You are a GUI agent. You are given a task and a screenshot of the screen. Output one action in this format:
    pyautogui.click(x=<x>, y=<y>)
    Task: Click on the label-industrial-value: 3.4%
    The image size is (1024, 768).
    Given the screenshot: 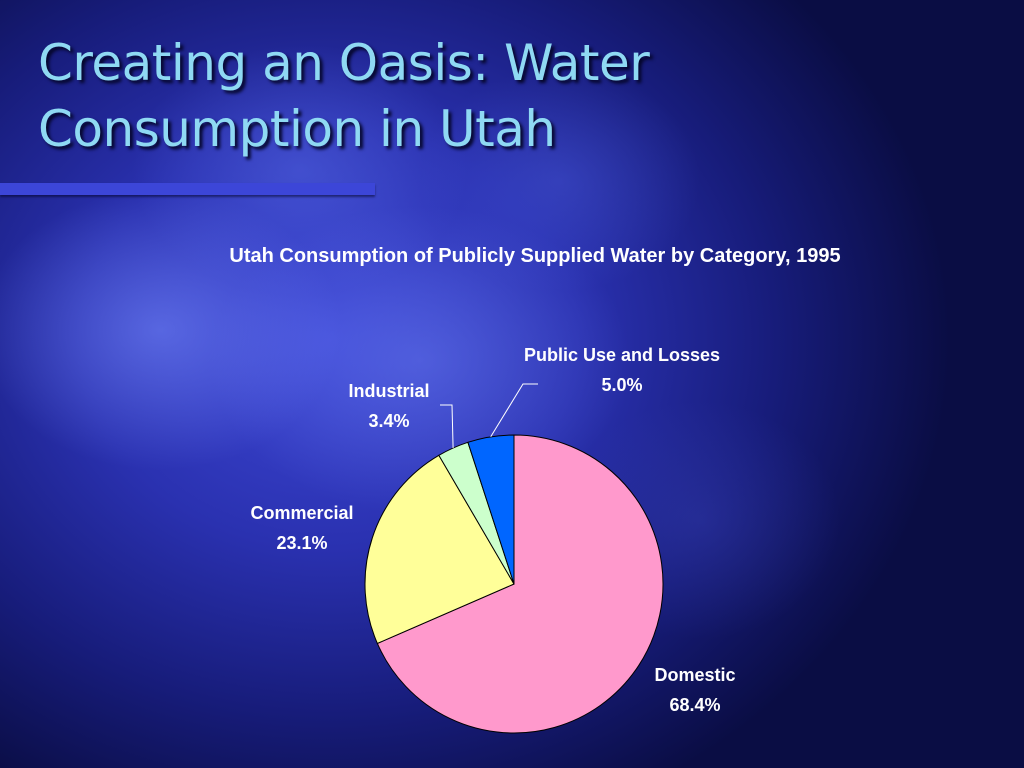 What is the action you would take?
    pyautogui.click(x=389, y=421)
    